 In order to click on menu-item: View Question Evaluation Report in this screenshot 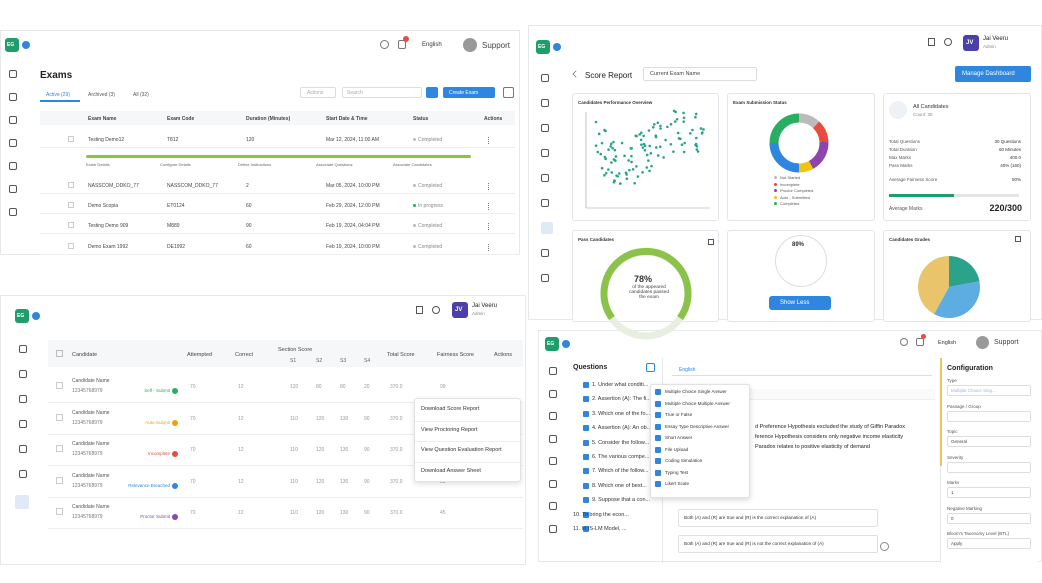, I will do `click(461, 450)`.